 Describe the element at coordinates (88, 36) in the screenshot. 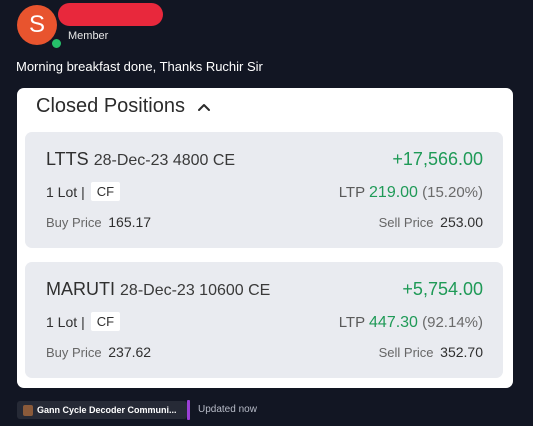

I see `member-role-label: Member` at that location.